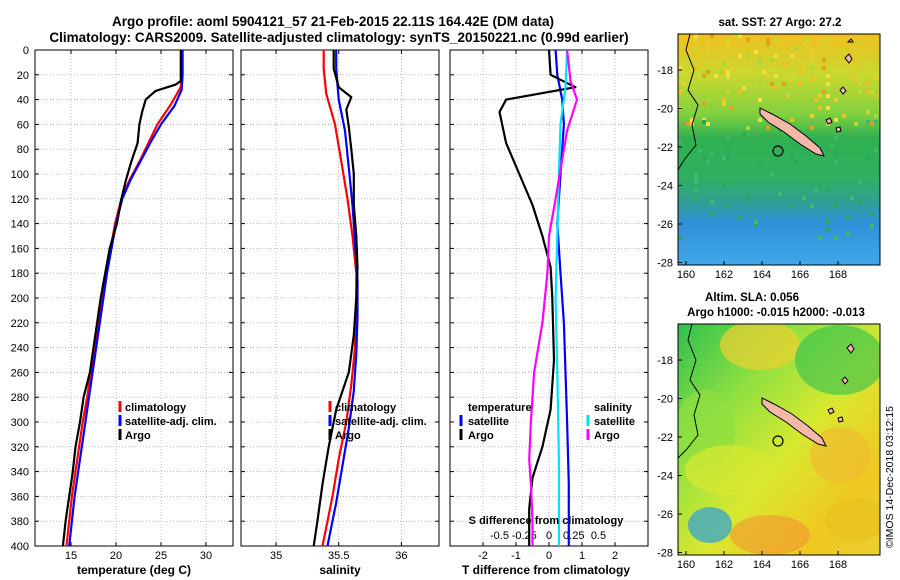  Describe the element at coordinates (20, 448) in the screenshot. I see `depth-tick-label: 320` at that location.